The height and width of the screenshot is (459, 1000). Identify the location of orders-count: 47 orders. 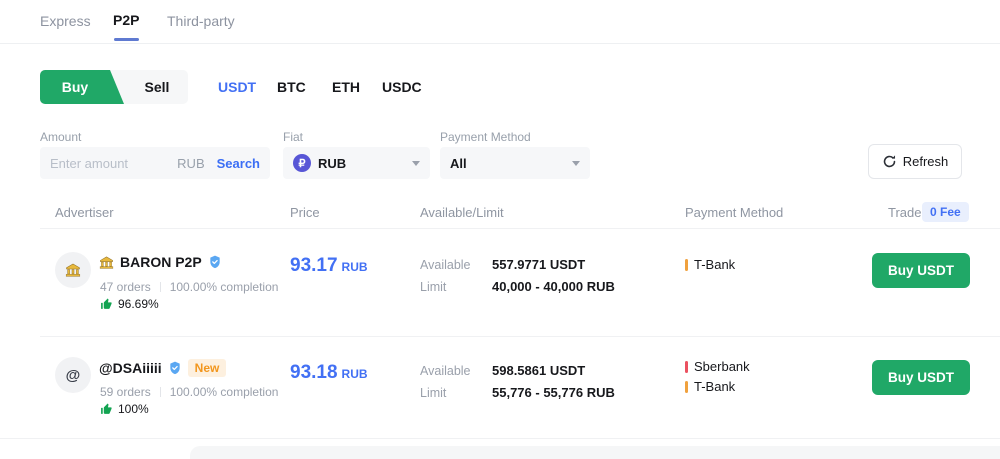
(125, 287).